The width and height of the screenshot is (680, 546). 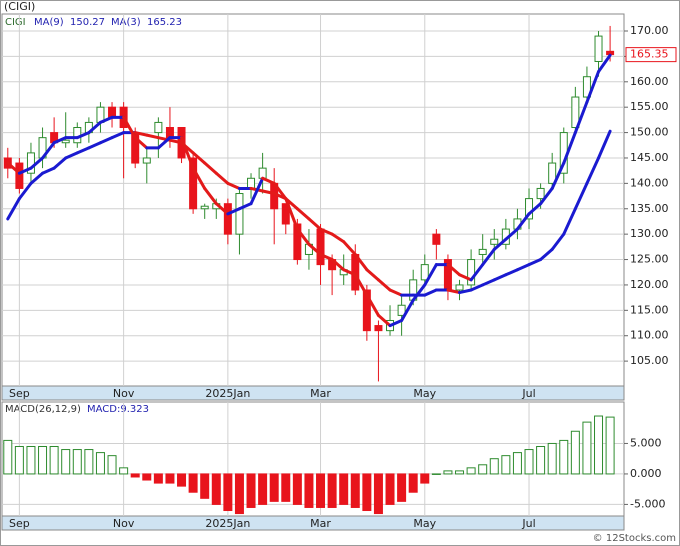 I want to click on last-price-box, so click(x=651, y=55).